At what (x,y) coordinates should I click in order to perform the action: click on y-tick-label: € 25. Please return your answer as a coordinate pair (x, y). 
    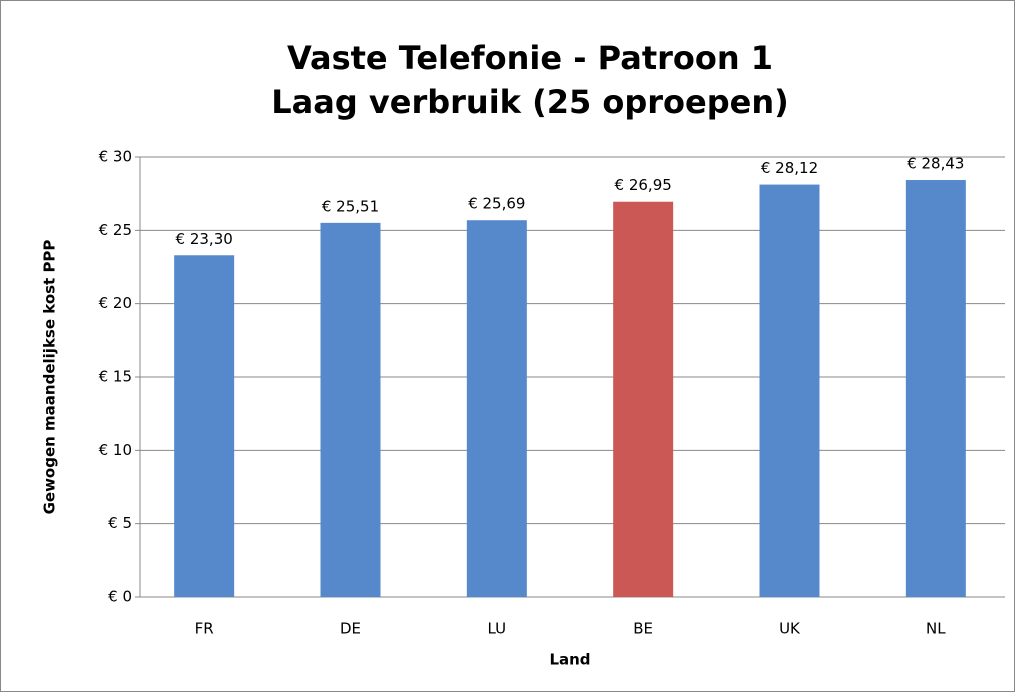
    Looking at the image, I should click on (115, 230).